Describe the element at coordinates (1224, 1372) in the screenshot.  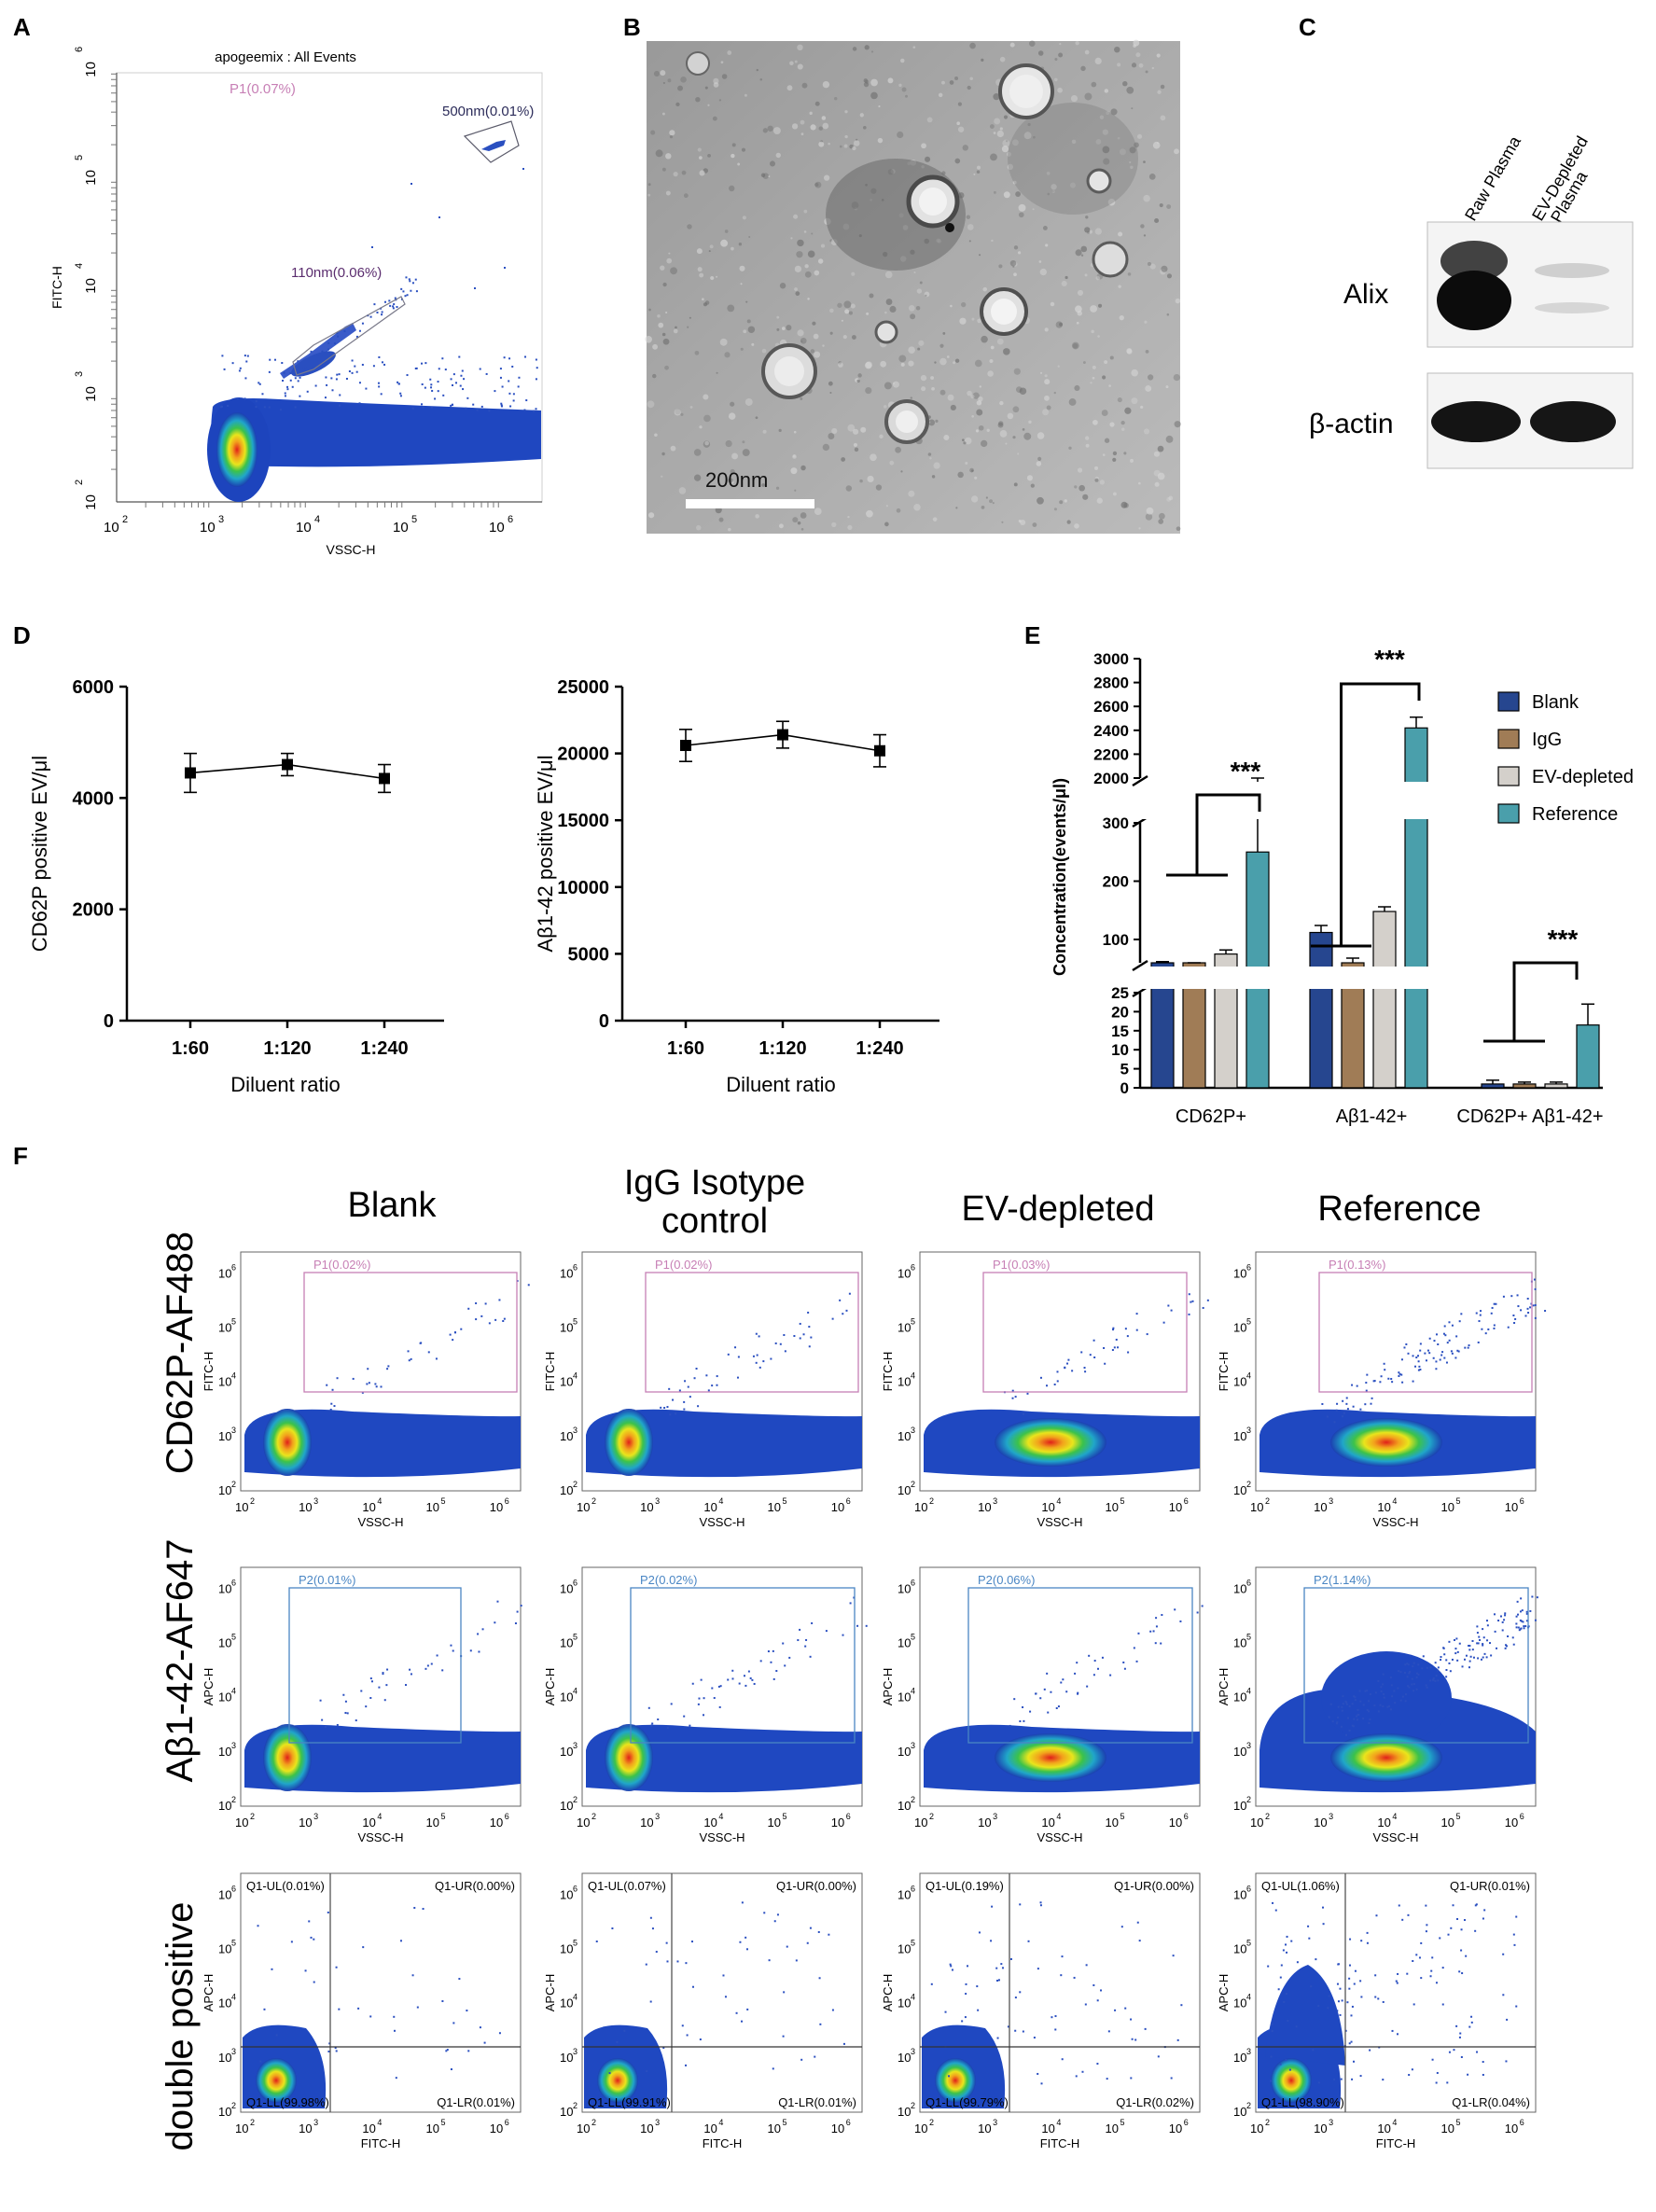
I see `y-axis-label: FITC-H` at that location.